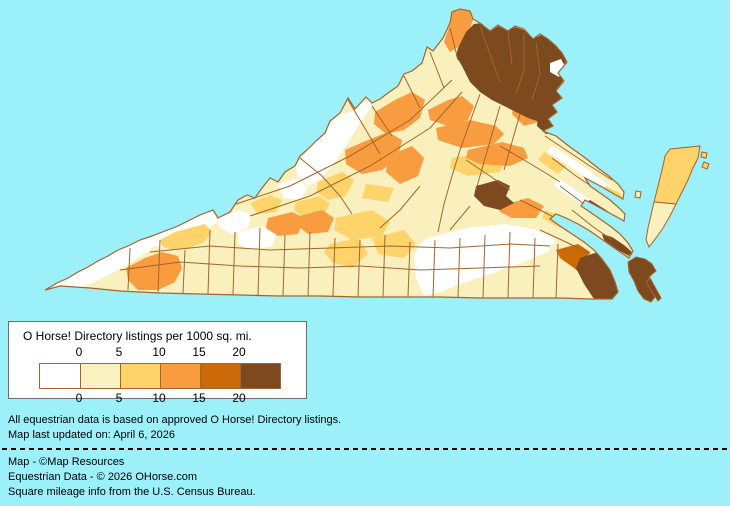  I want to click on county-region-southside-belt, so click(485, 260).